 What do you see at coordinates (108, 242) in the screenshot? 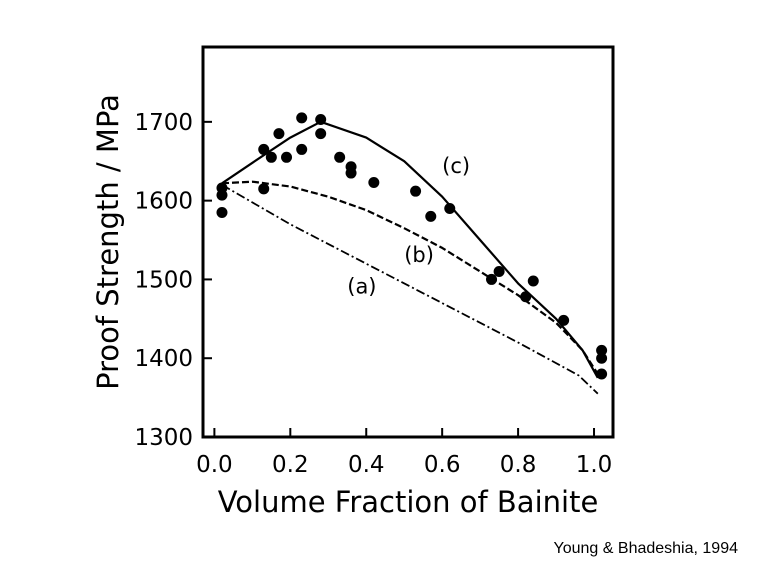
I see `y-axis-label: Proof Strength / MPa` at bounding box center [108, 242].